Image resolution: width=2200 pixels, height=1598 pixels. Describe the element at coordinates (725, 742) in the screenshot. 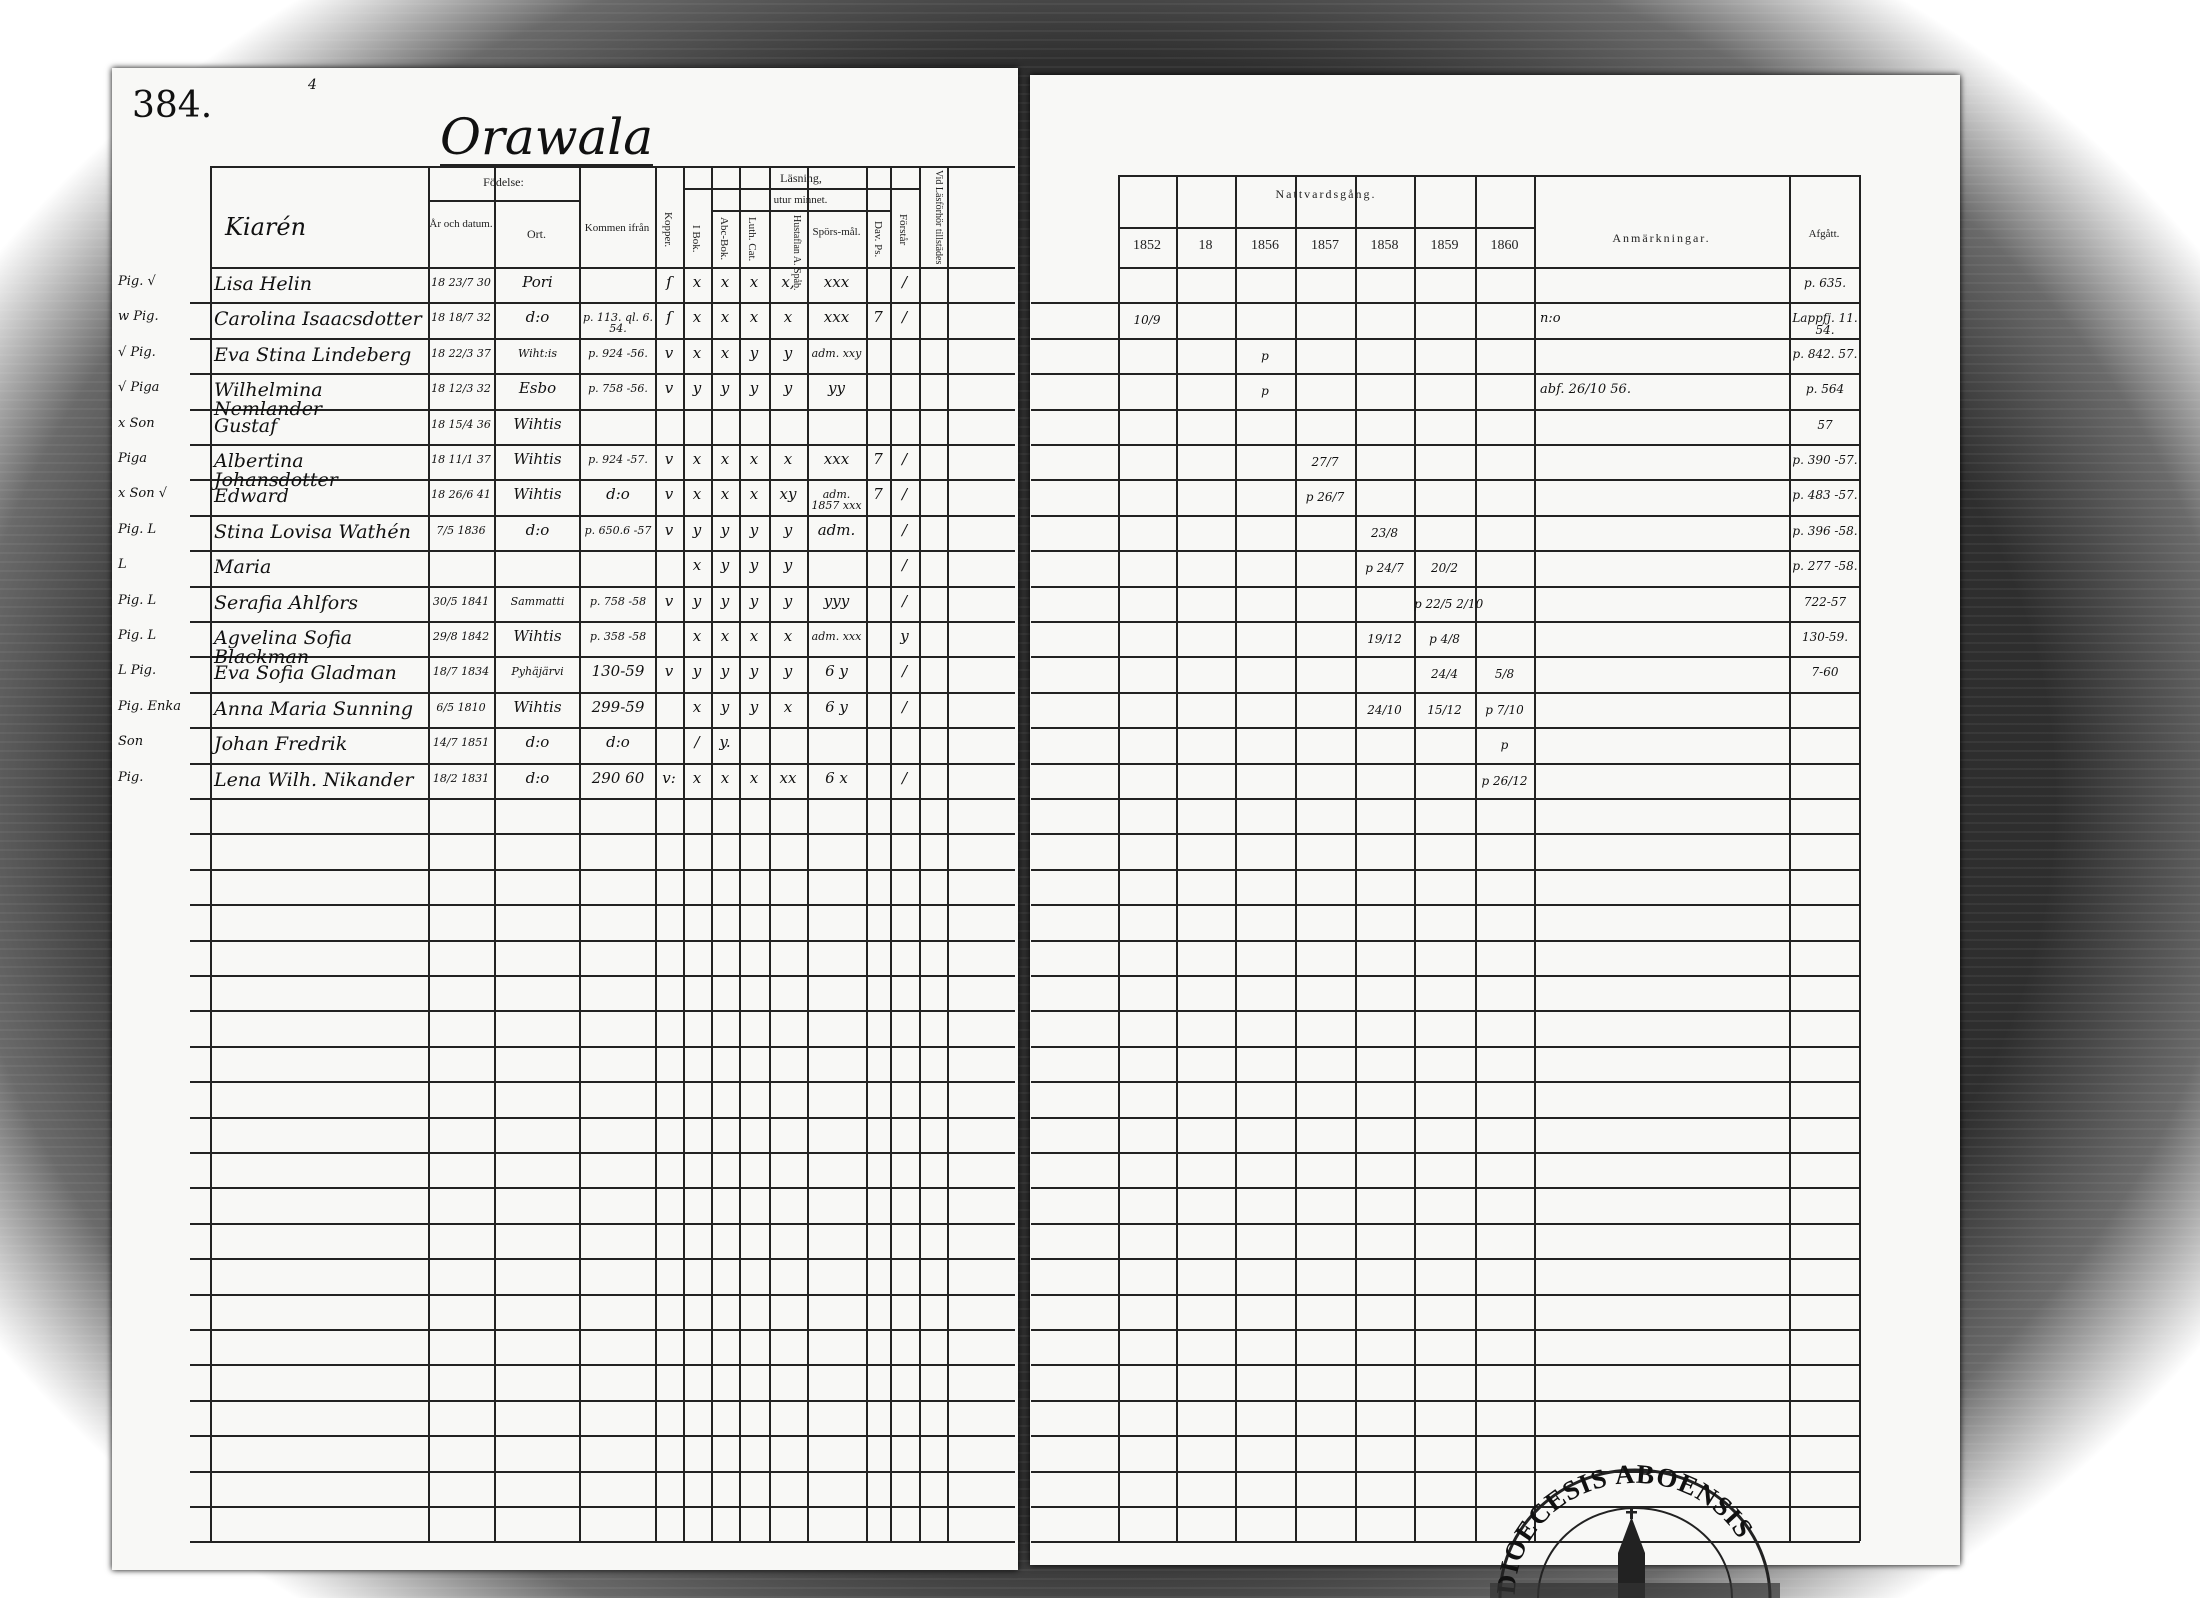

I see `row-14-abc: y.` at that location.